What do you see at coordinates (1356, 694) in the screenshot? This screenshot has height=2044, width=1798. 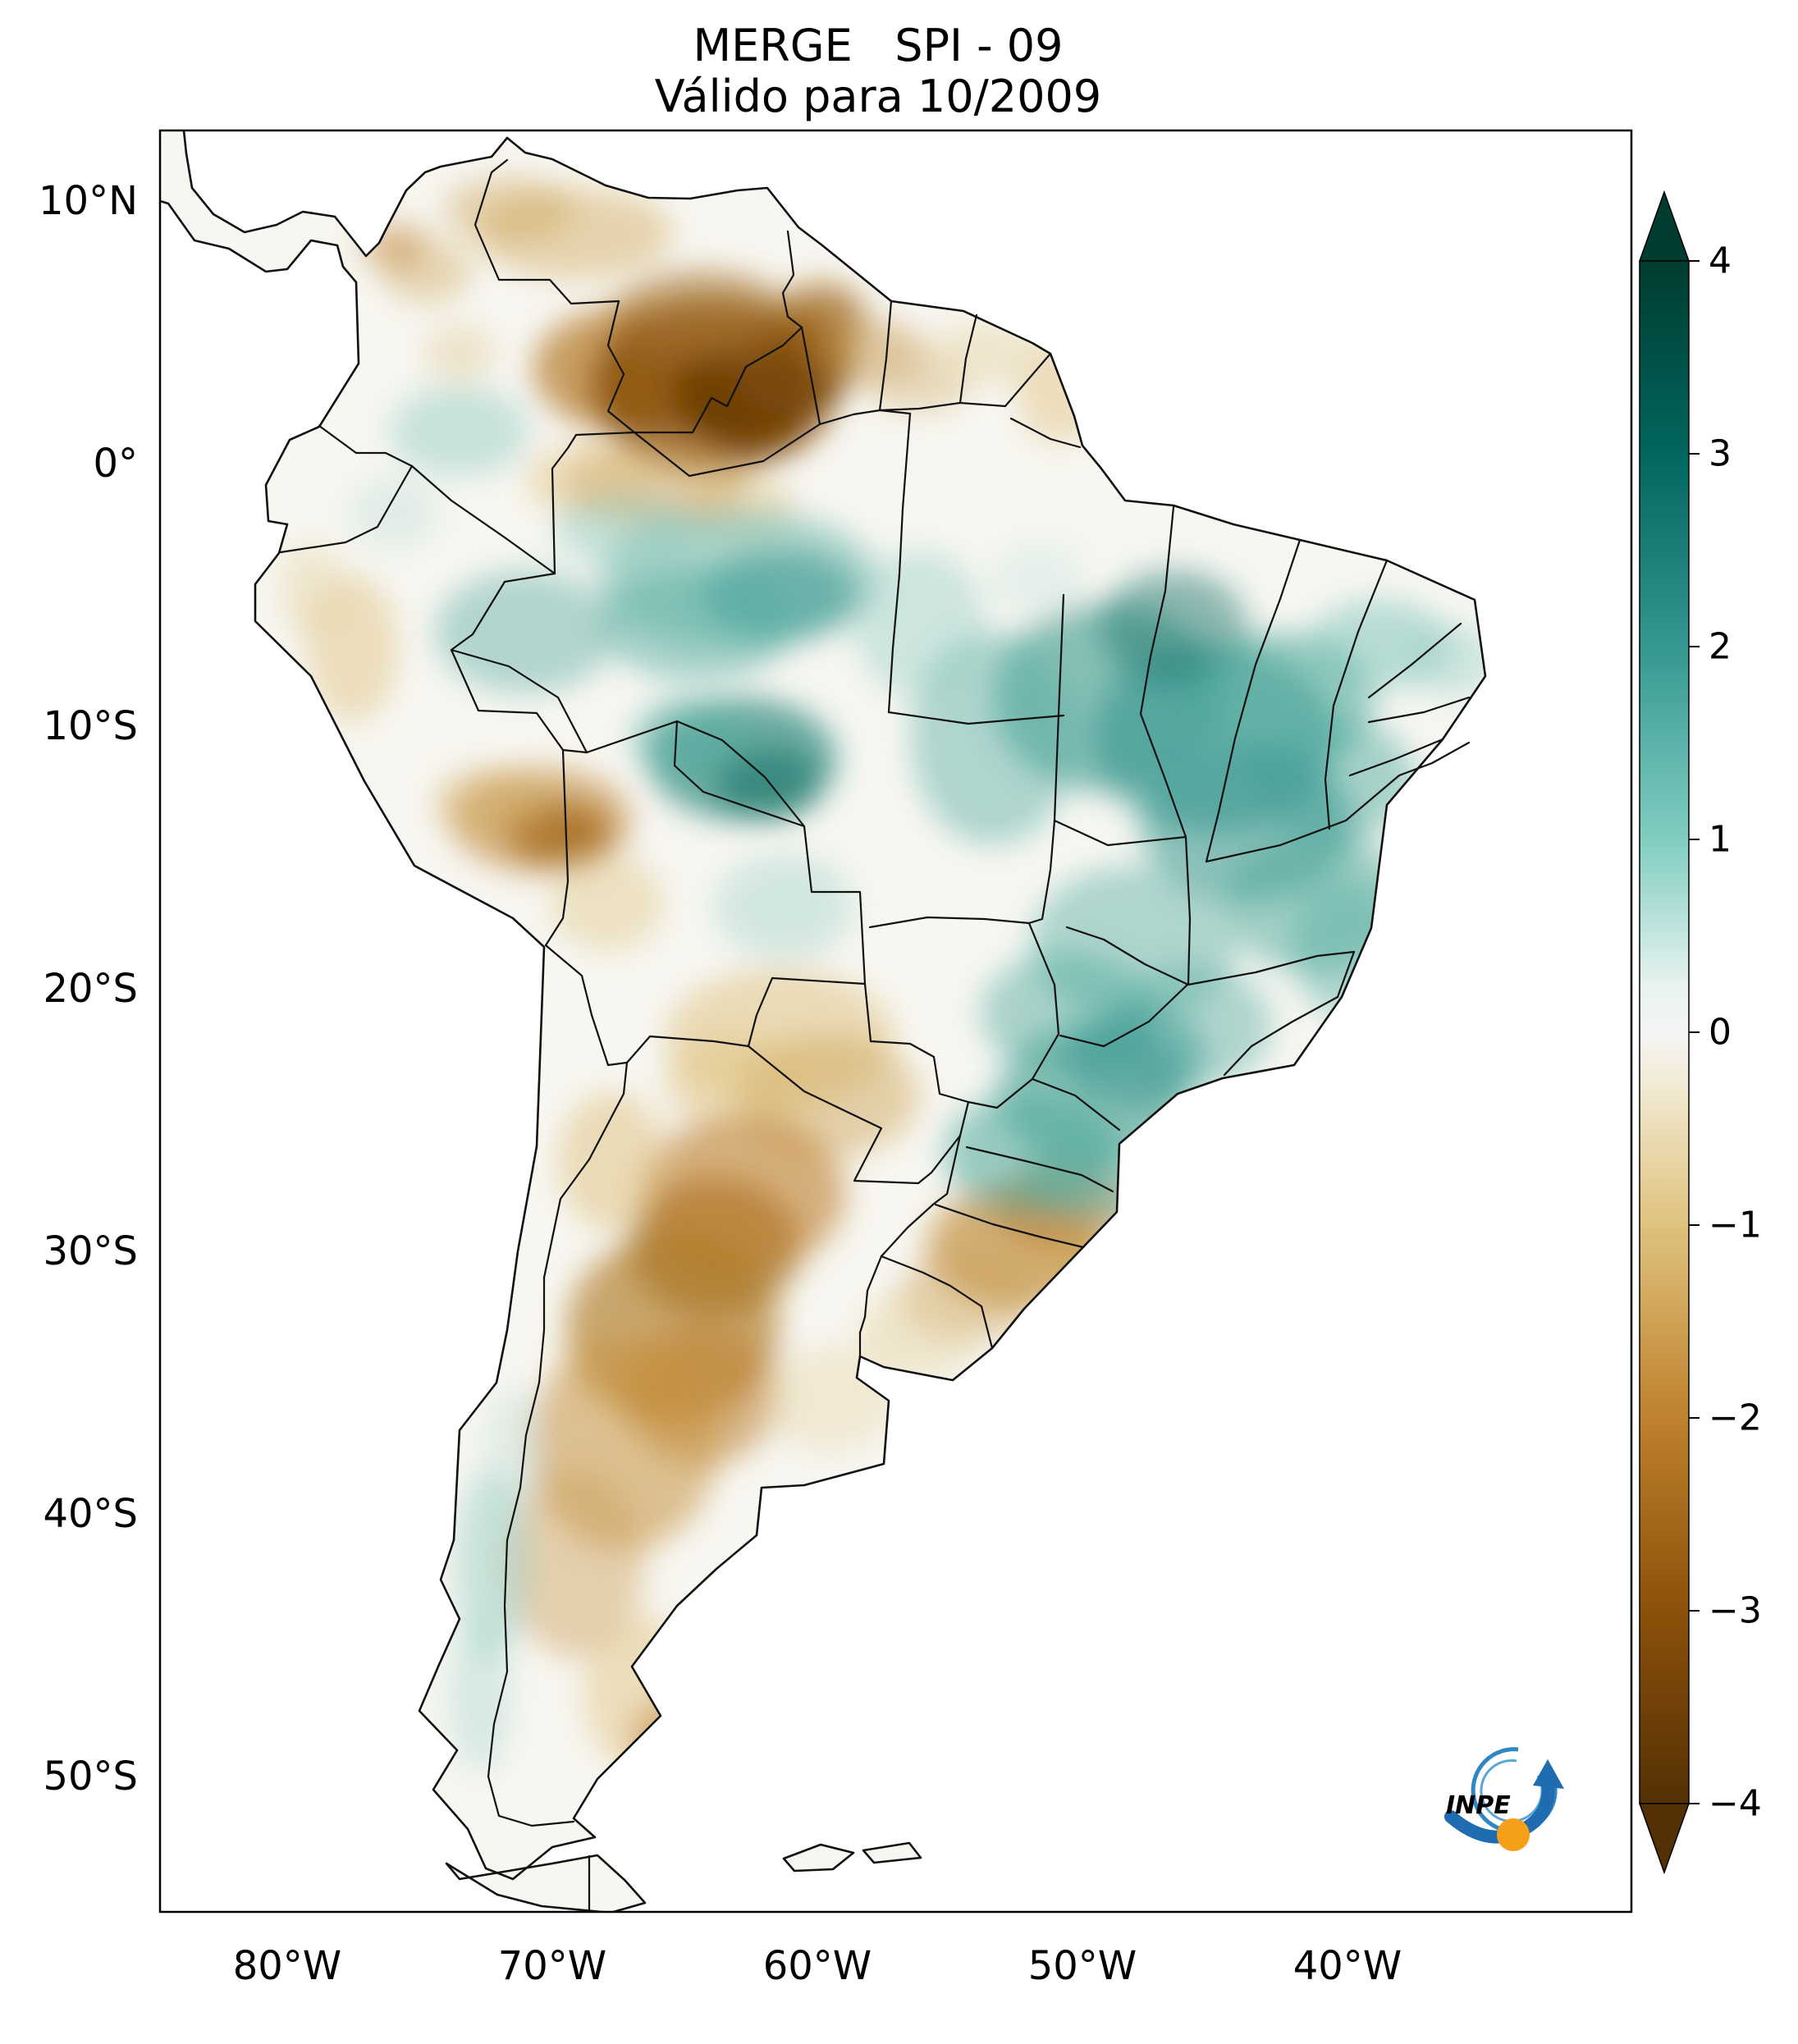 I see `state-piaui-ceara` at bounding box center [1356, 694].